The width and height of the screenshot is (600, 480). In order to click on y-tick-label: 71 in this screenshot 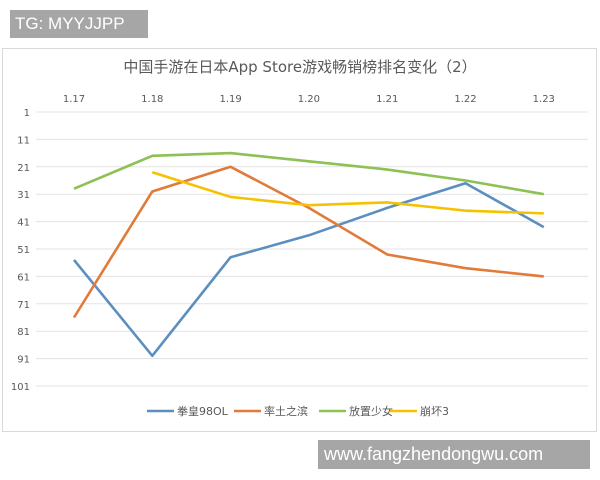, I will do `click(23, 305)`.